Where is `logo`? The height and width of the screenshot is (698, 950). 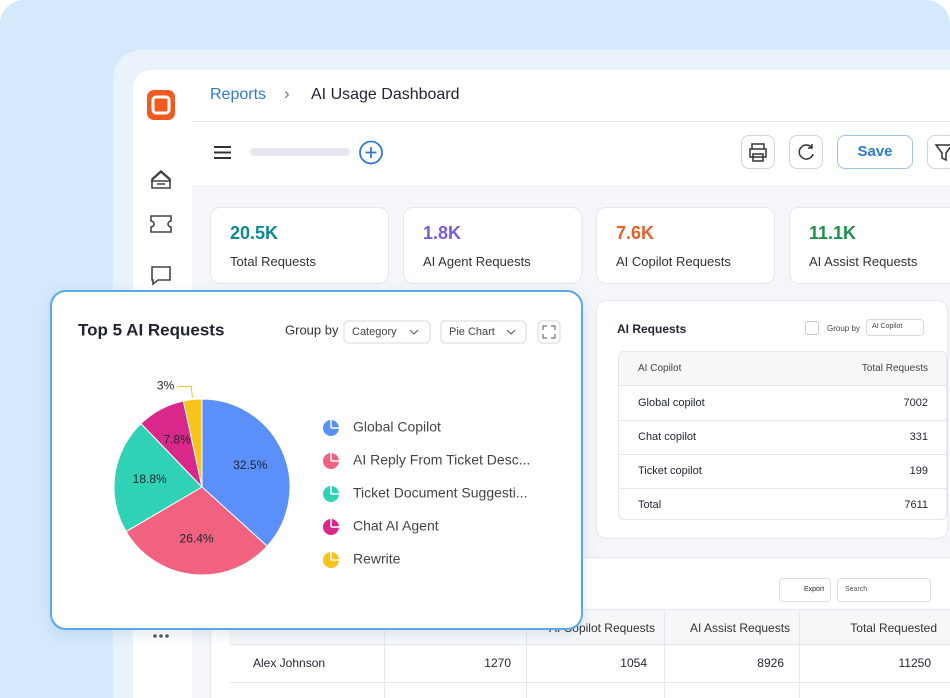 logo is located at coordinates (161, 105).